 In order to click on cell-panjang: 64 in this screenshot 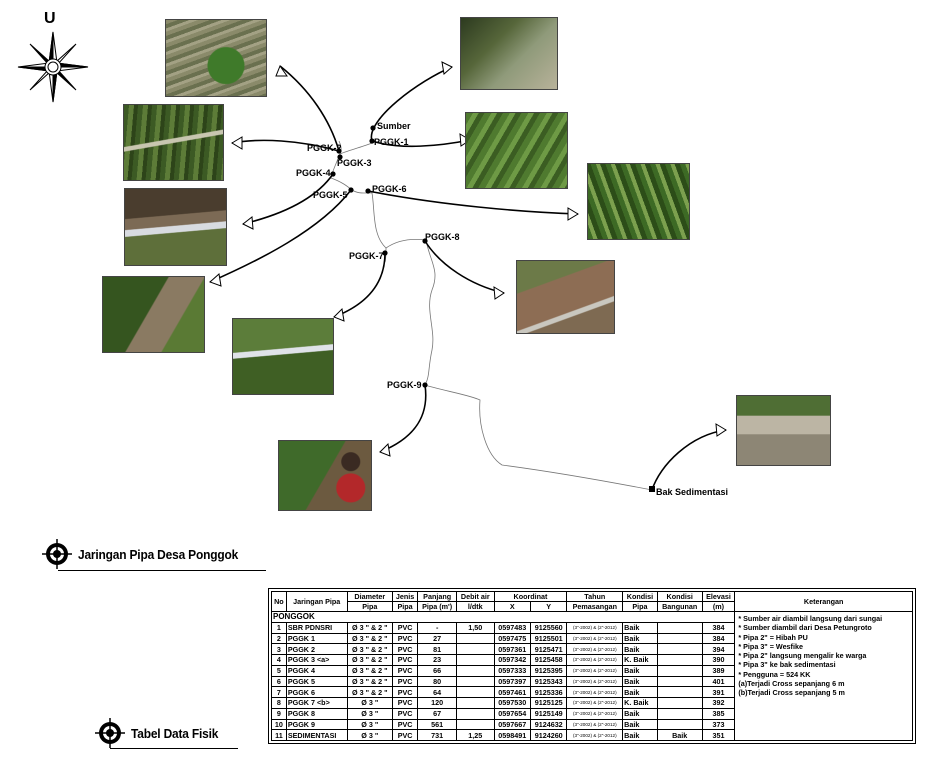, I will do `click(437, 692)`.